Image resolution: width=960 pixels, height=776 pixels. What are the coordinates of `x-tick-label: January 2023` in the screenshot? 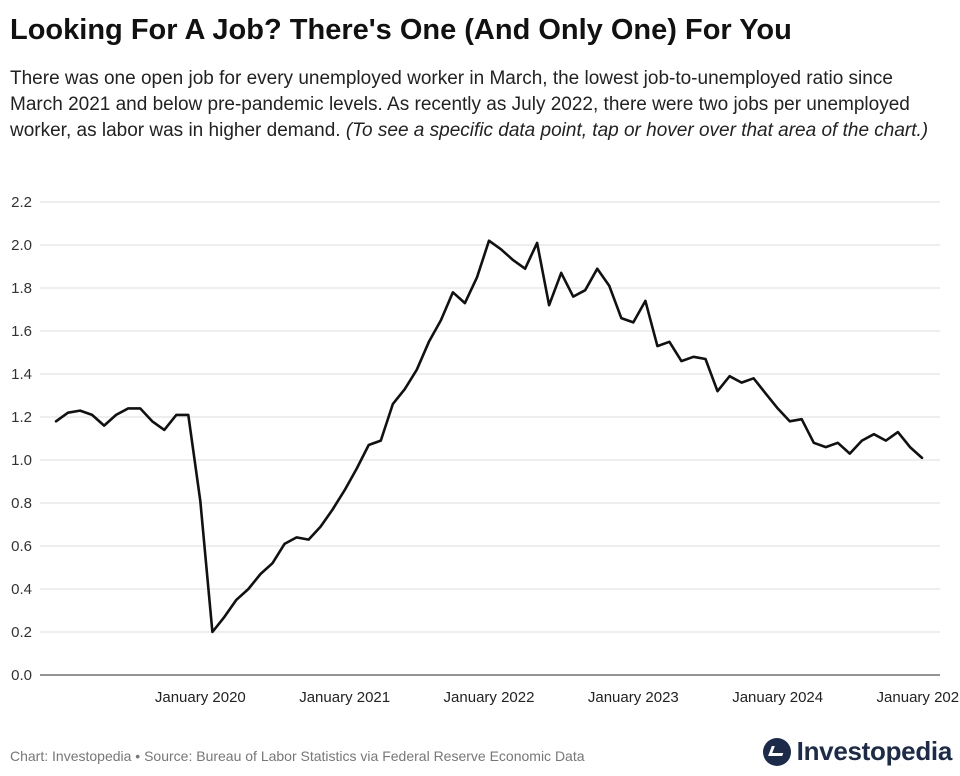 It's located at (633, 697).